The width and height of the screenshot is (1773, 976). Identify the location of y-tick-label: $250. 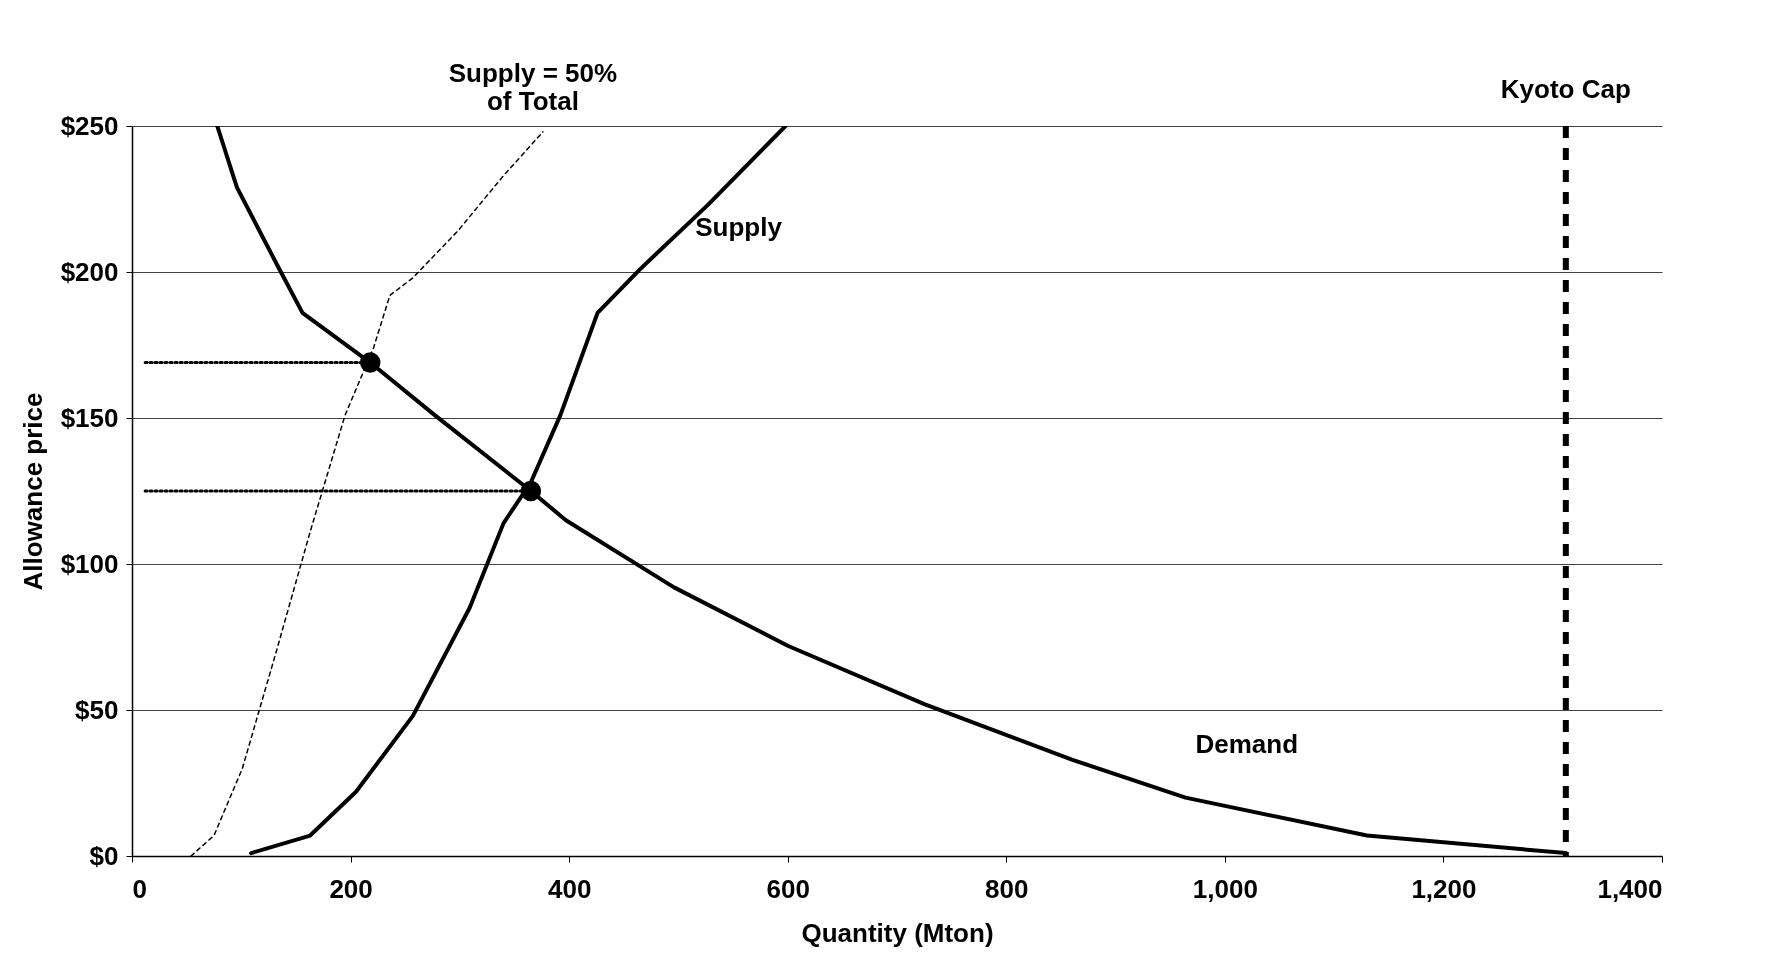
(89, 125).